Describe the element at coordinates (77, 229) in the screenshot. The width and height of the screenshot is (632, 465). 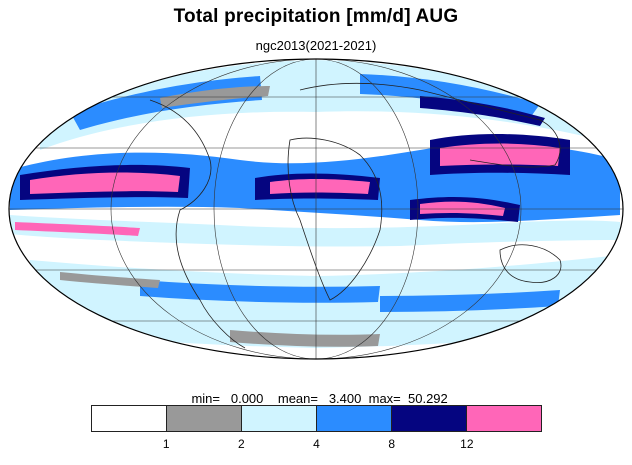
I see `precip-spcz-heavy` at that location.